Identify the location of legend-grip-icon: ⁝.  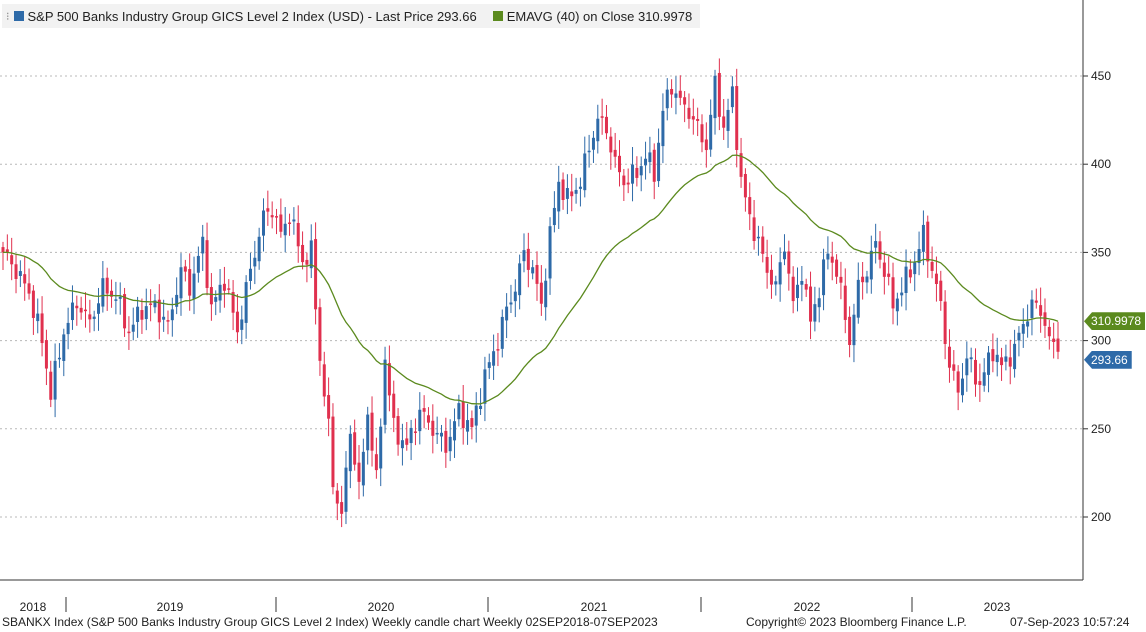
(8, 16).